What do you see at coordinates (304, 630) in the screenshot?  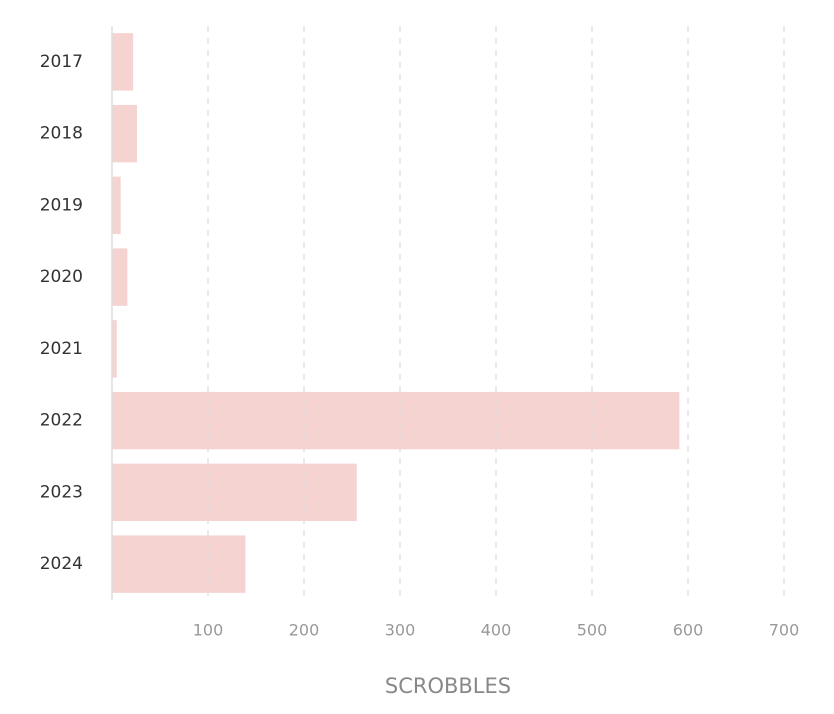 I see `x-tick-label: 200` at bounding box center [304, 630].